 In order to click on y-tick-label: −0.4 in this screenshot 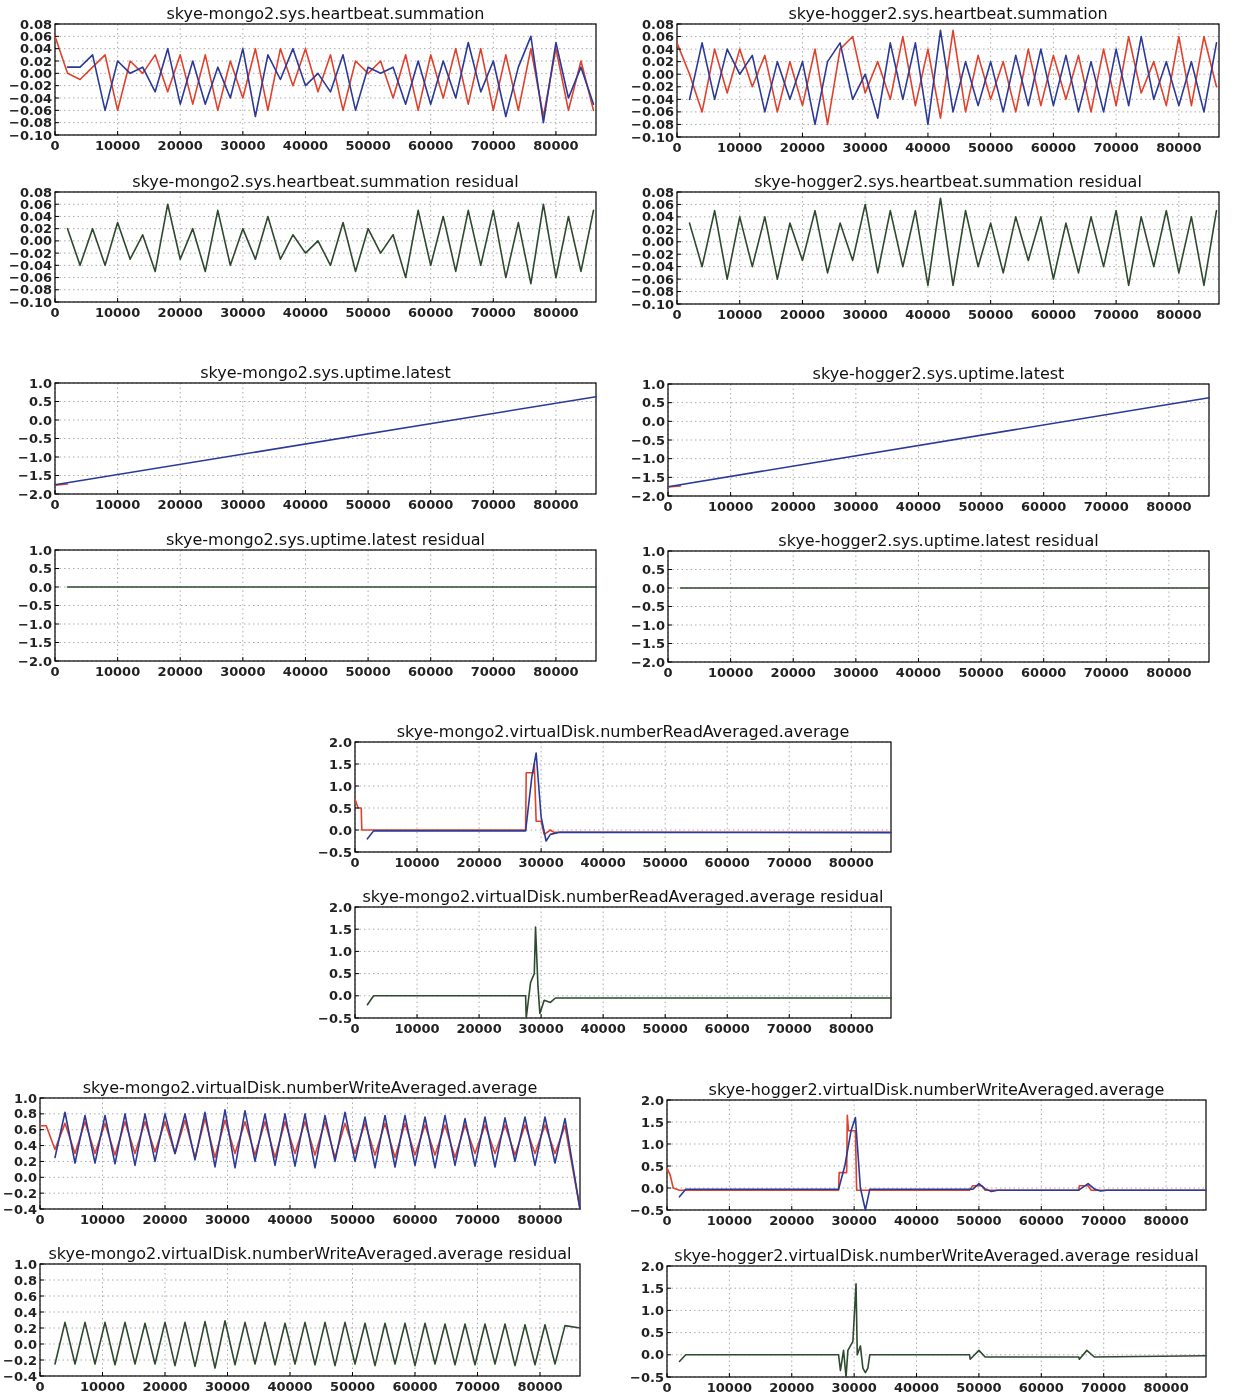, I will do `click(20, 1376)`.